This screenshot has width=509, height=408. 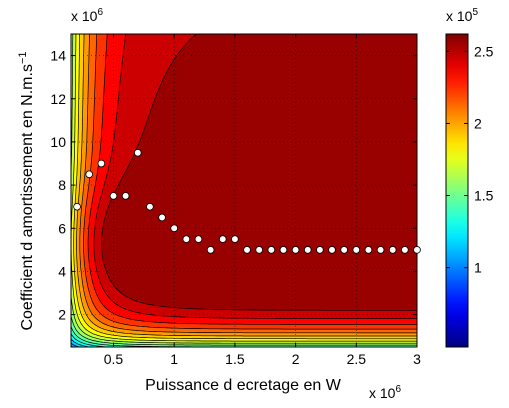 What do you see at coordinates (417, 359) in the screenshot?
I see `x-tick-label: 3` at bounding box center [417, 359].